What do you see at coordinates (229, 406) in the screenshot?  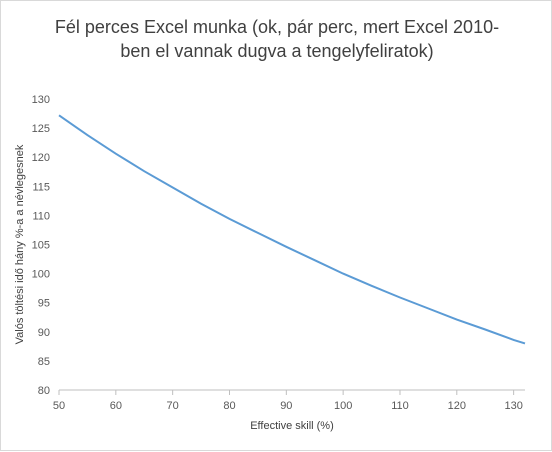 I see `x-tick-label: 80` at bounding box center [229, 406].